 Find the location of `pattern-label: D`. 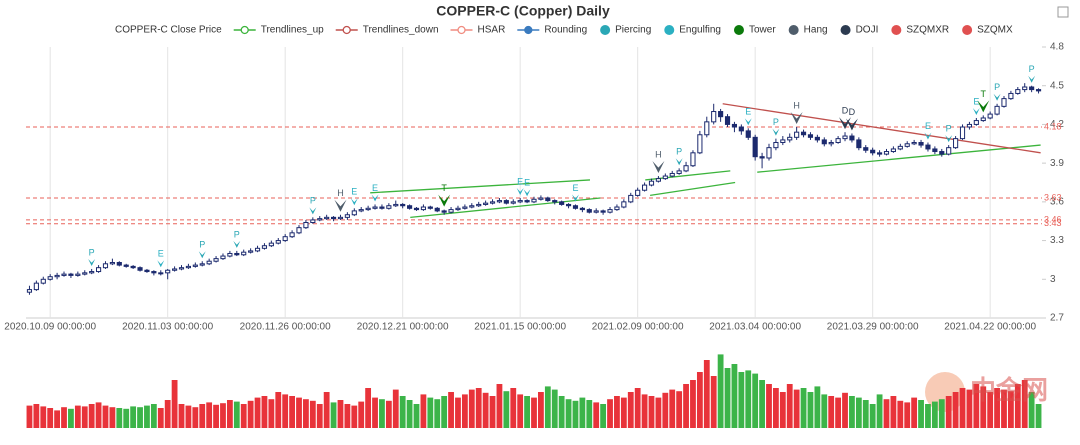

pattern-label: D is located at coordinates (845, 111).